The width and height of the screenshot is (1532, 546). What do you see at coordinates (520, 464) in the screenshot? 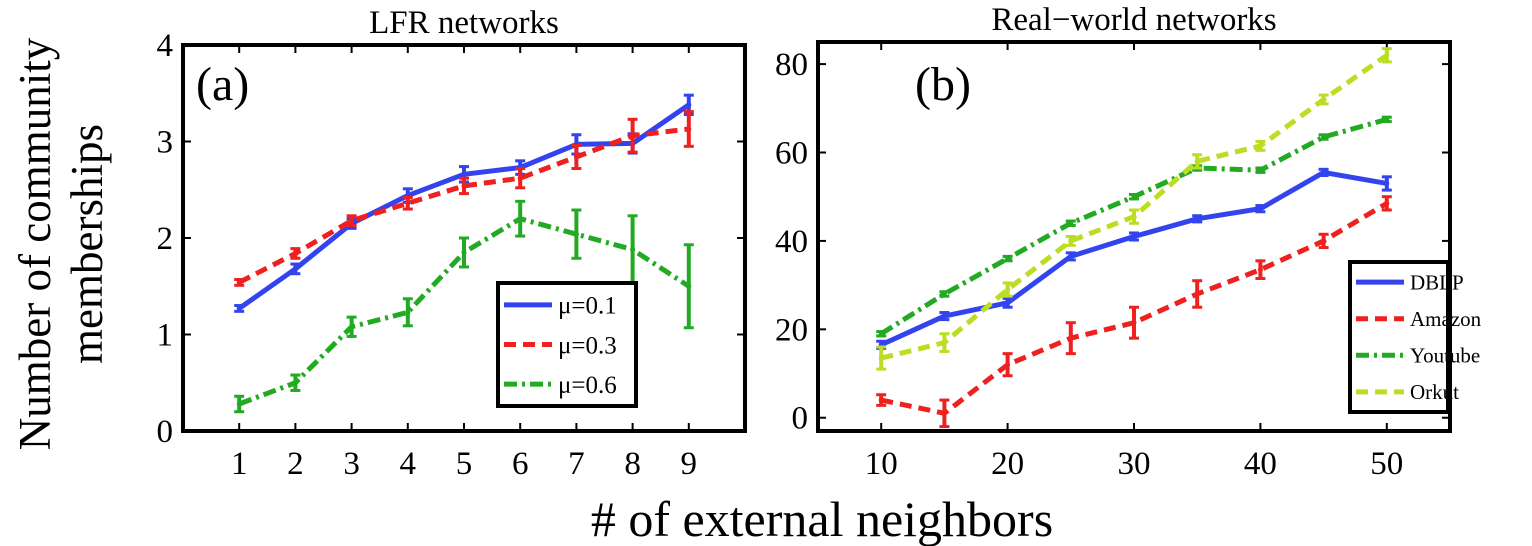
I see `x-tick-label: 6` at bounding box center [520, 464].